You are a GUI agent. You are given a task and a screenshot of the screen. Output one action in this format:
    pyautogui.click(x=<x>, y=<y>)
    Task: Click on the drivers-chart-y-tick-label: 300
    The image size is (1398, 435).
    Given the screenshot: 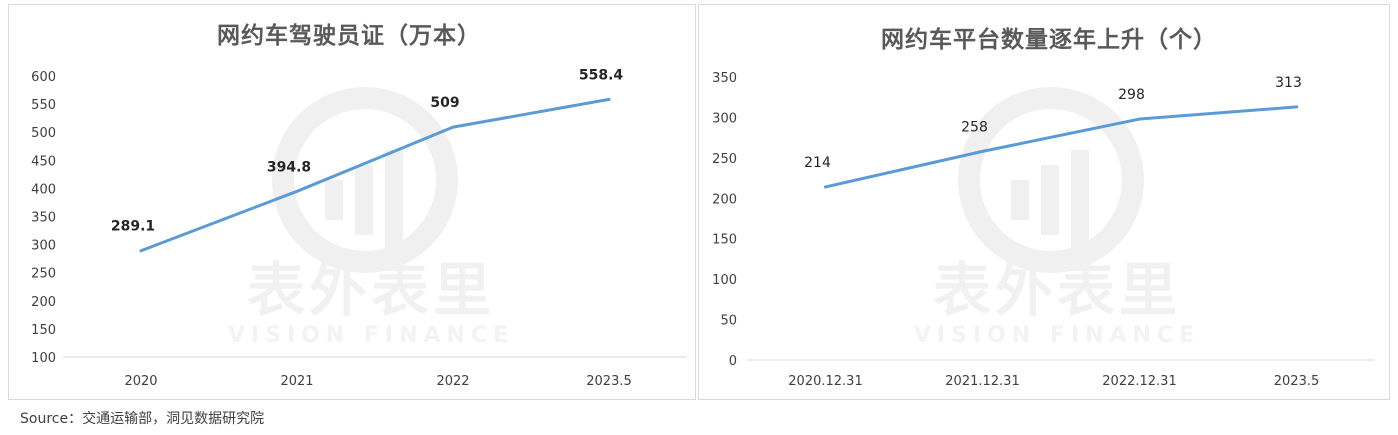 What is the action you would take?
    pyautogui.click(x=43, y=246)
    